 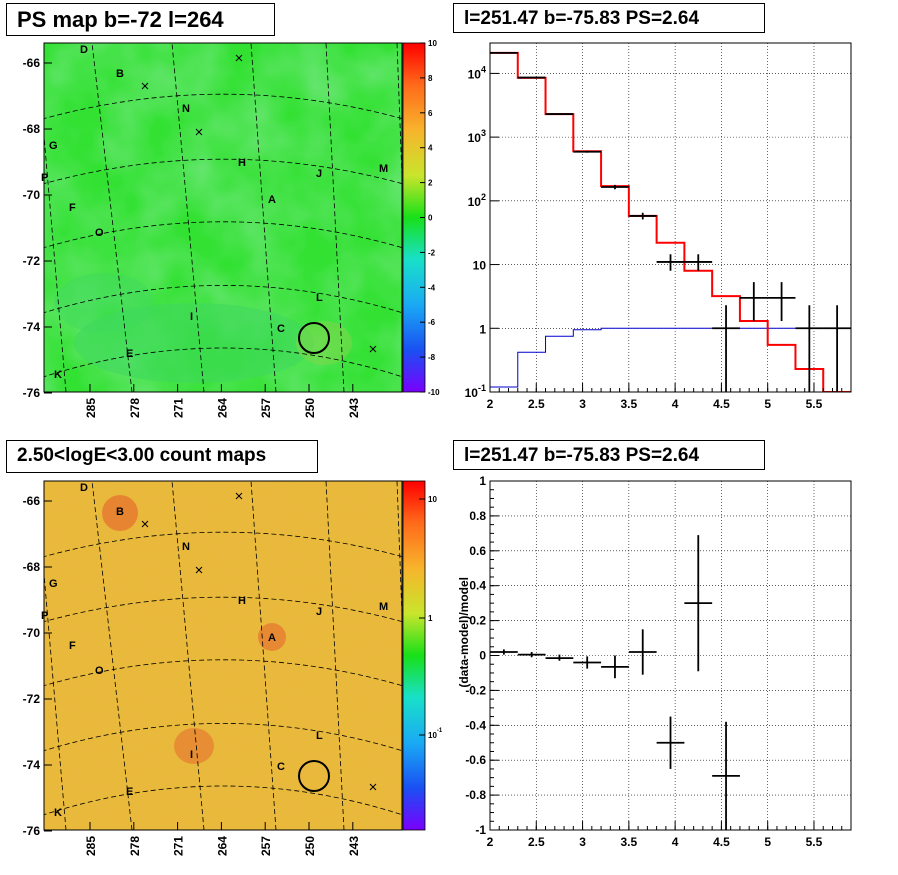 What do you see at coordinates (609, 18) in the screenshot?
I see `spectrum-title: l=251.47 b=-75.83 PS=2.64` at bounding box center [609, 18].